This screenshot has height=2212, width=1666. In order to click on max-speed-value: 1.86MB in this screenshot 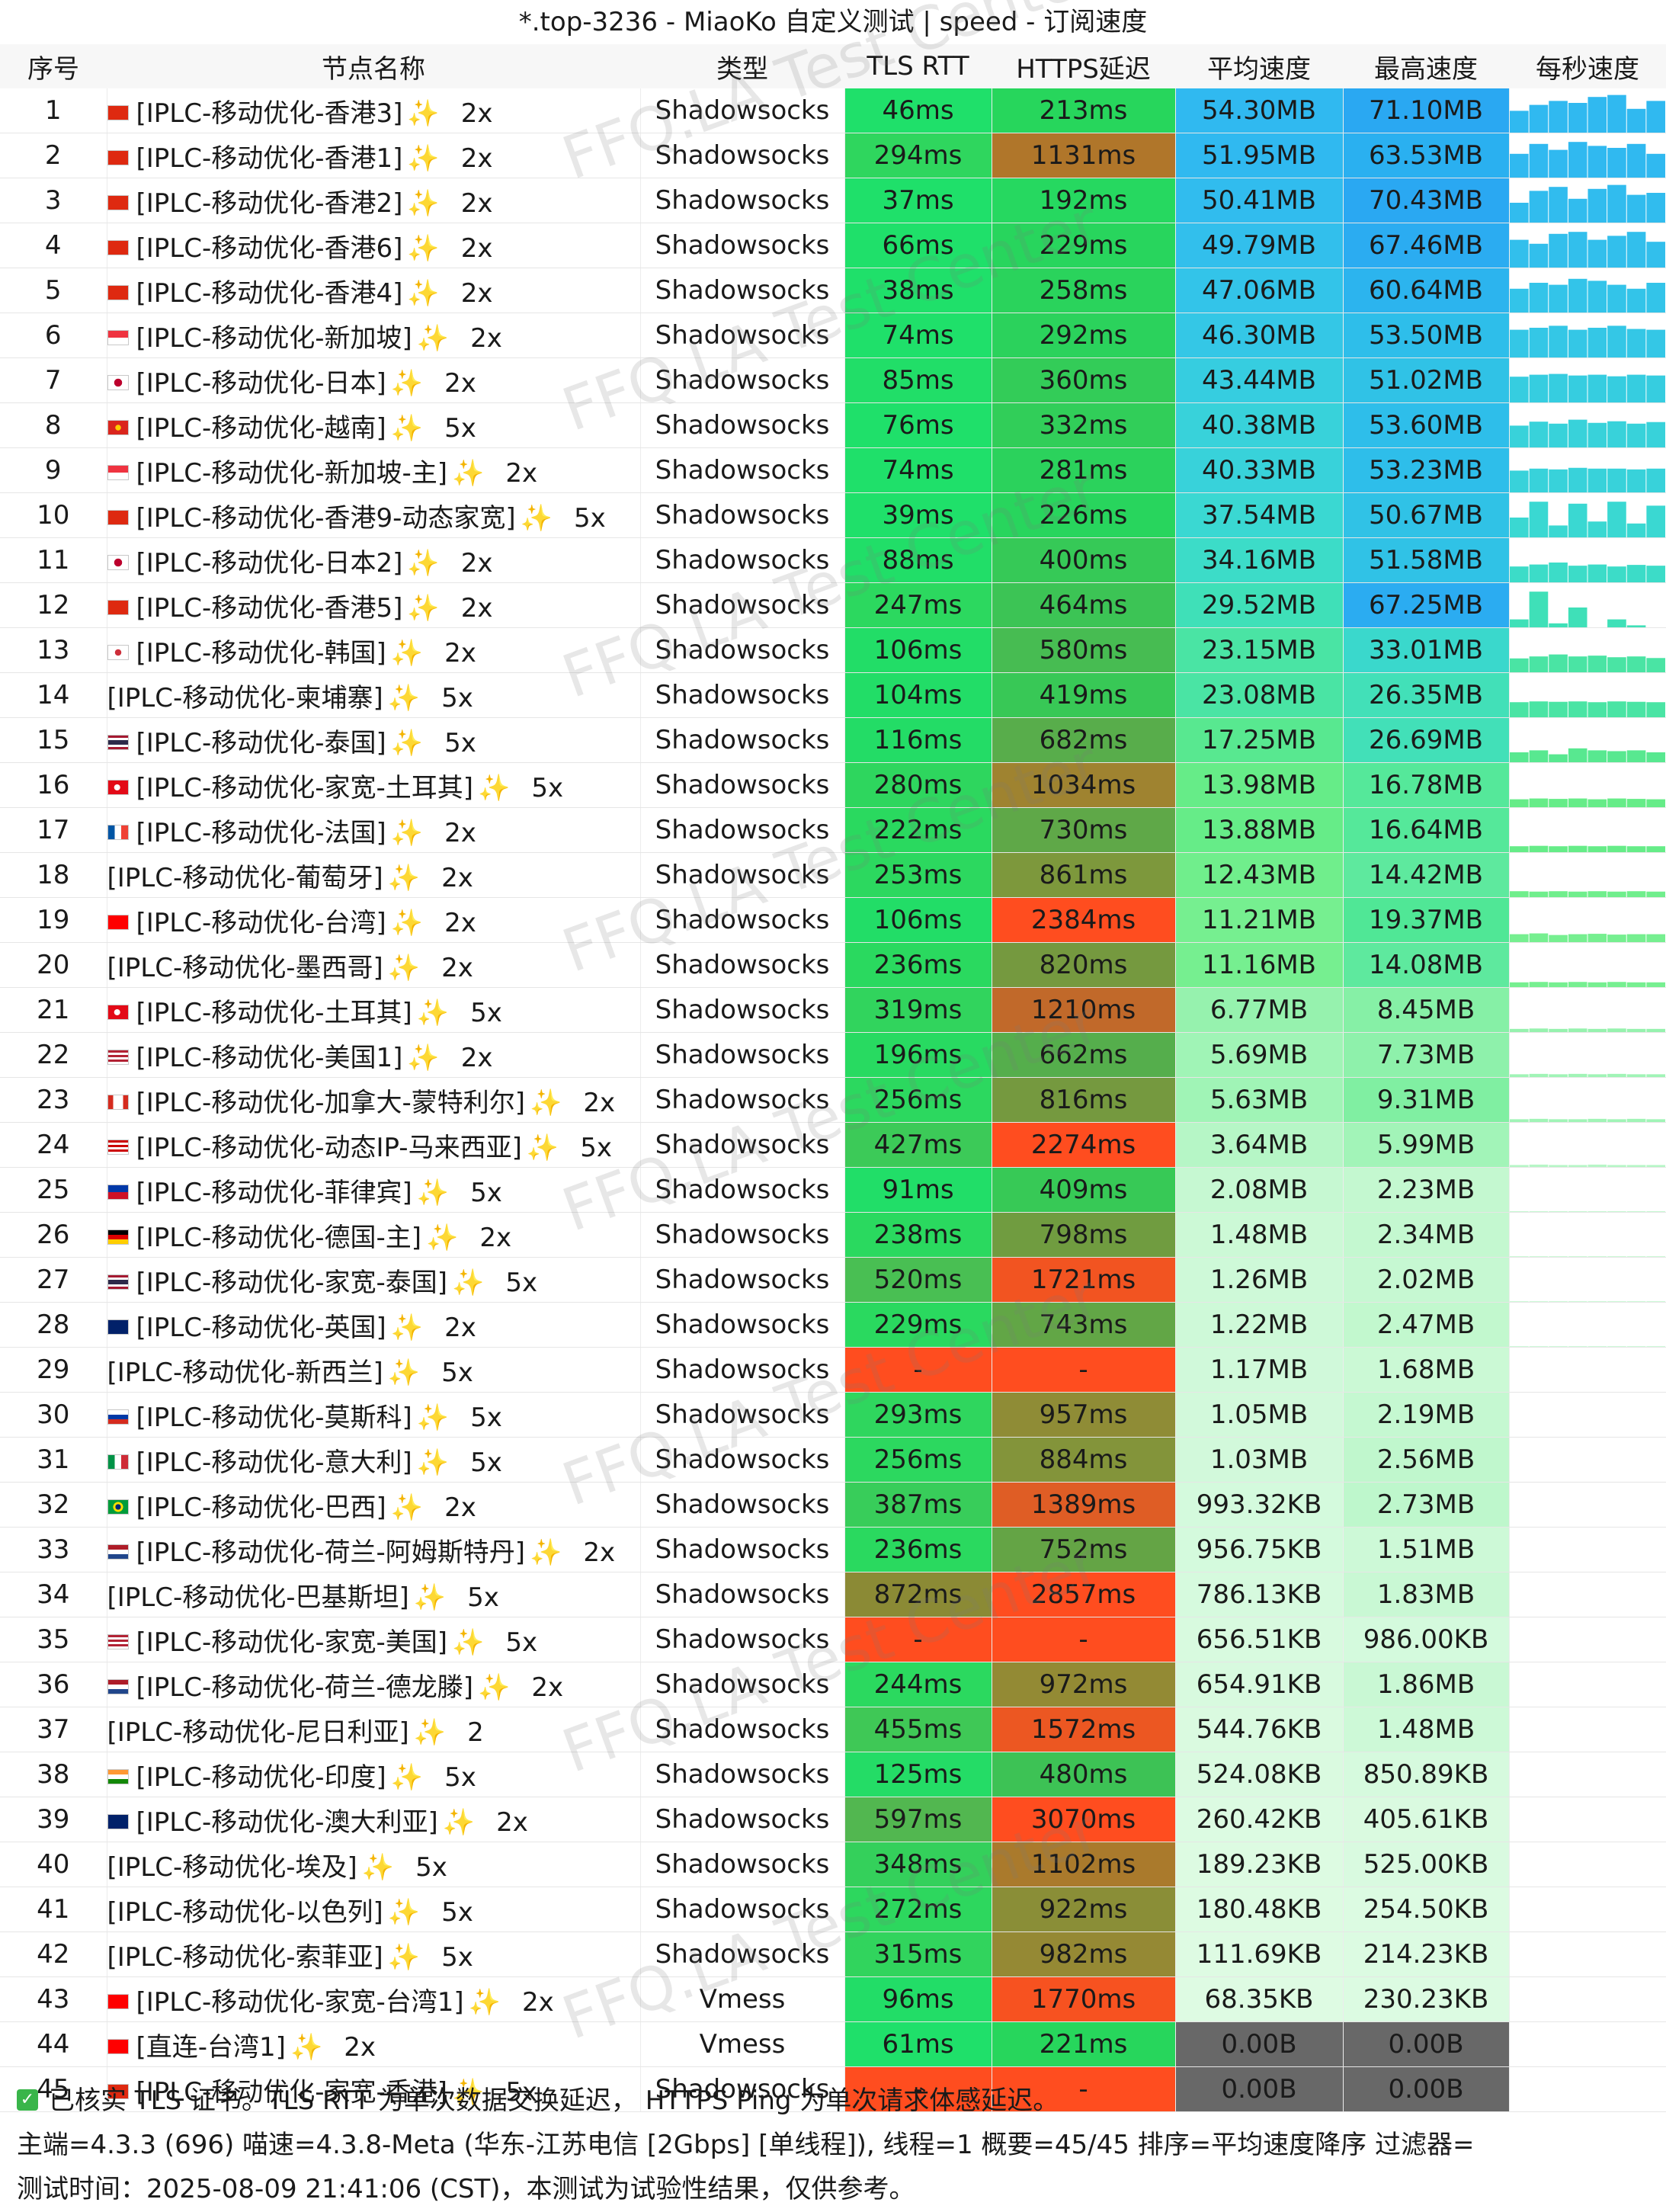, I will do `click(1426, 1684)`.